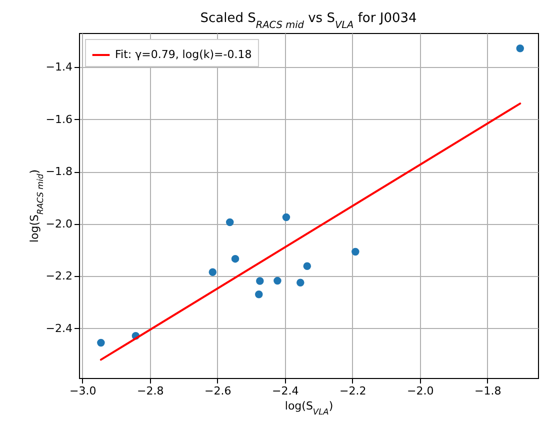  I want to click on y-tick-label: −2.4, so click(59, 328).